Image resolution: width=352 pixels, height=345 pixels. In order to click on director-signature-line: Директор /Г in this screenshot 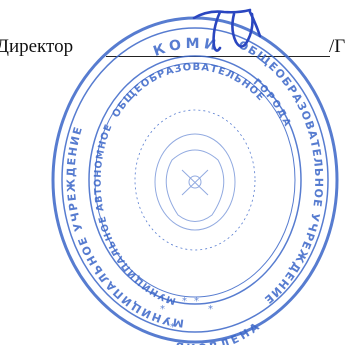, I will do `click(176, 46)`.